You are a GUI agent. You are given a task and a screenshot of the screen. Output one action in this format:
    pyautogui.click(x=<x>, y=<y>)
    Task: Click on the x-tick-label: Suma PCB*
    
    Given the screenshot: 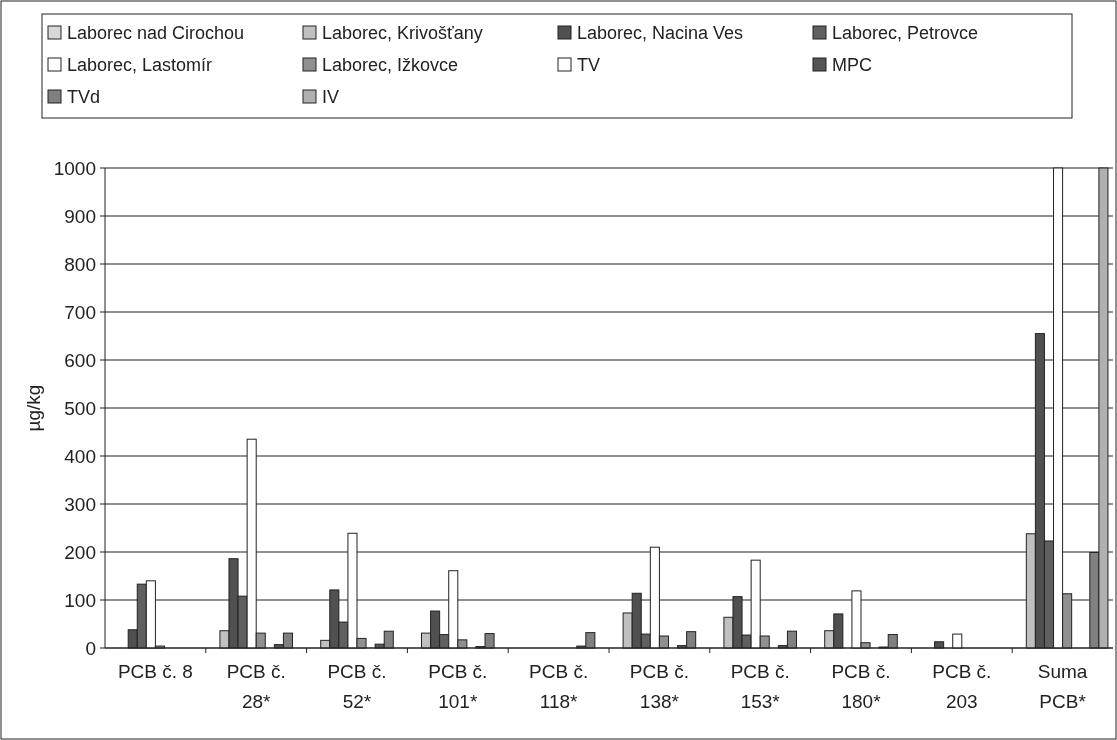 What is the action you would take?
    pyautogui.click(x=1062, y=686)
    